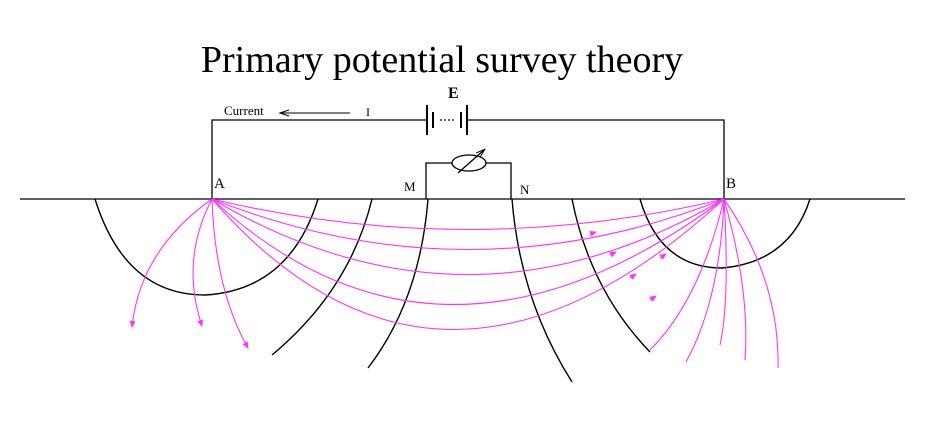 Image resolution: width=948 pixels, height=437 pixels. Describe the element at coordinates (244, 110) in the screenshot. I see `current-label: Current` at that location.